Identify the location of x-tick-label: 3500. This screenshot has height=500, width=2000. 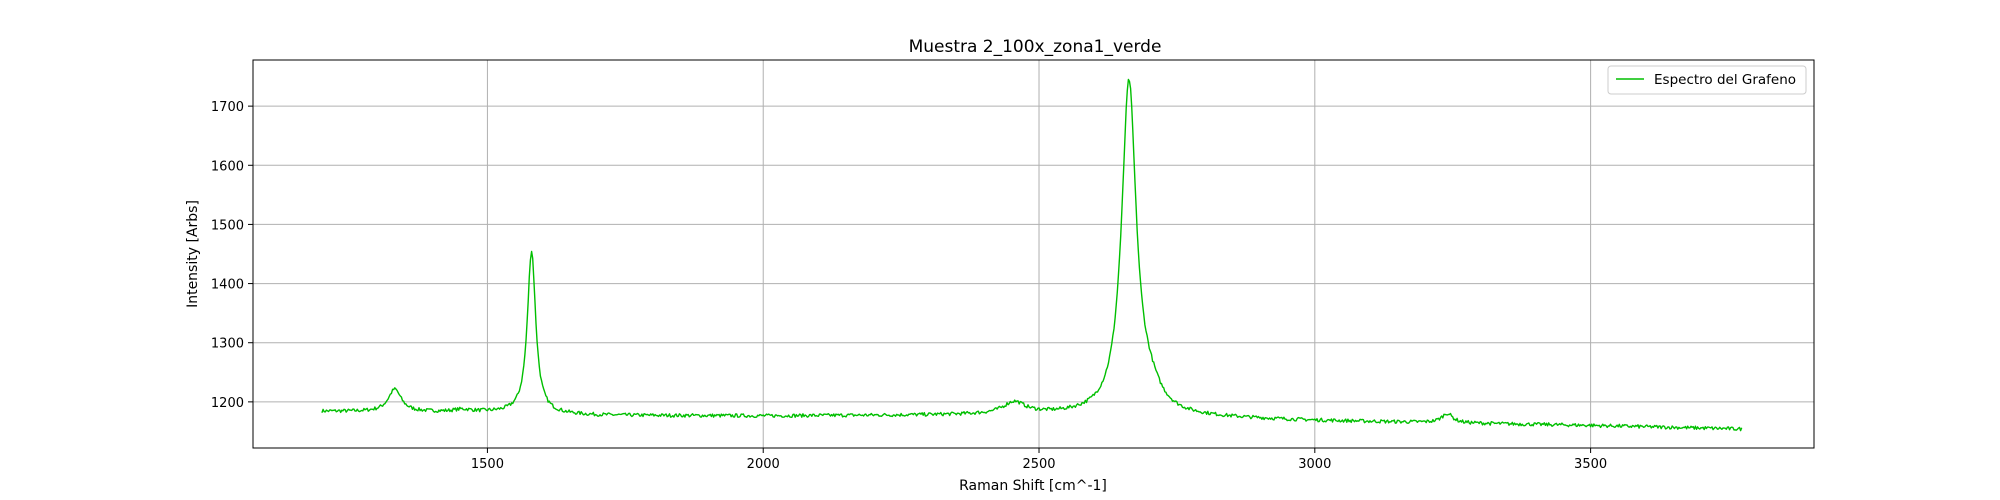
(1590, 464).